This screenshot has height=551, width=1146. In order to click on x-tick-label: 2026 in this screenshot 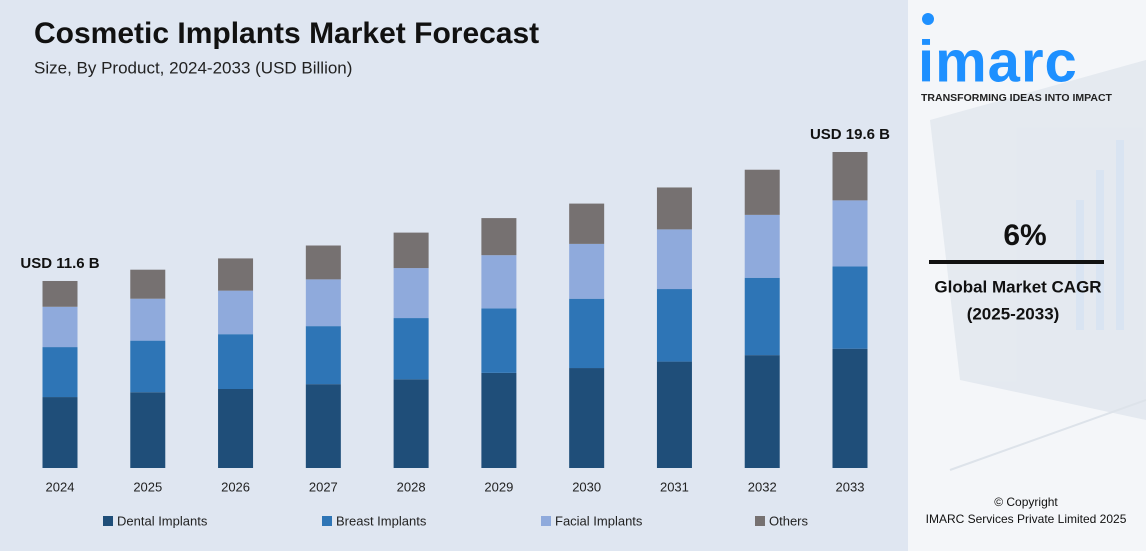, I will do `click(235, 486)`.